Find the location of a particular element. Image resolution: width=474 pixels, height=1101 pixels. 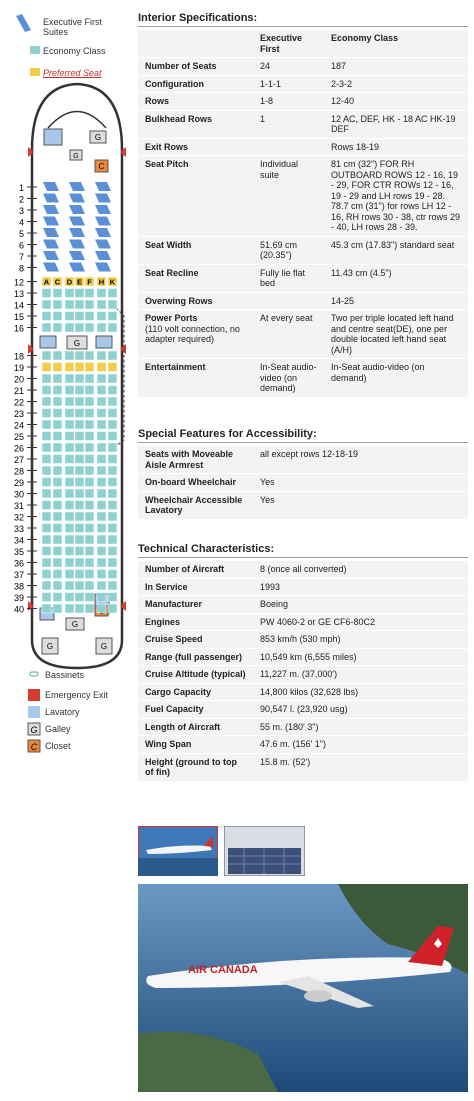

spec-label: Rows is located at coordinates (195, 101).